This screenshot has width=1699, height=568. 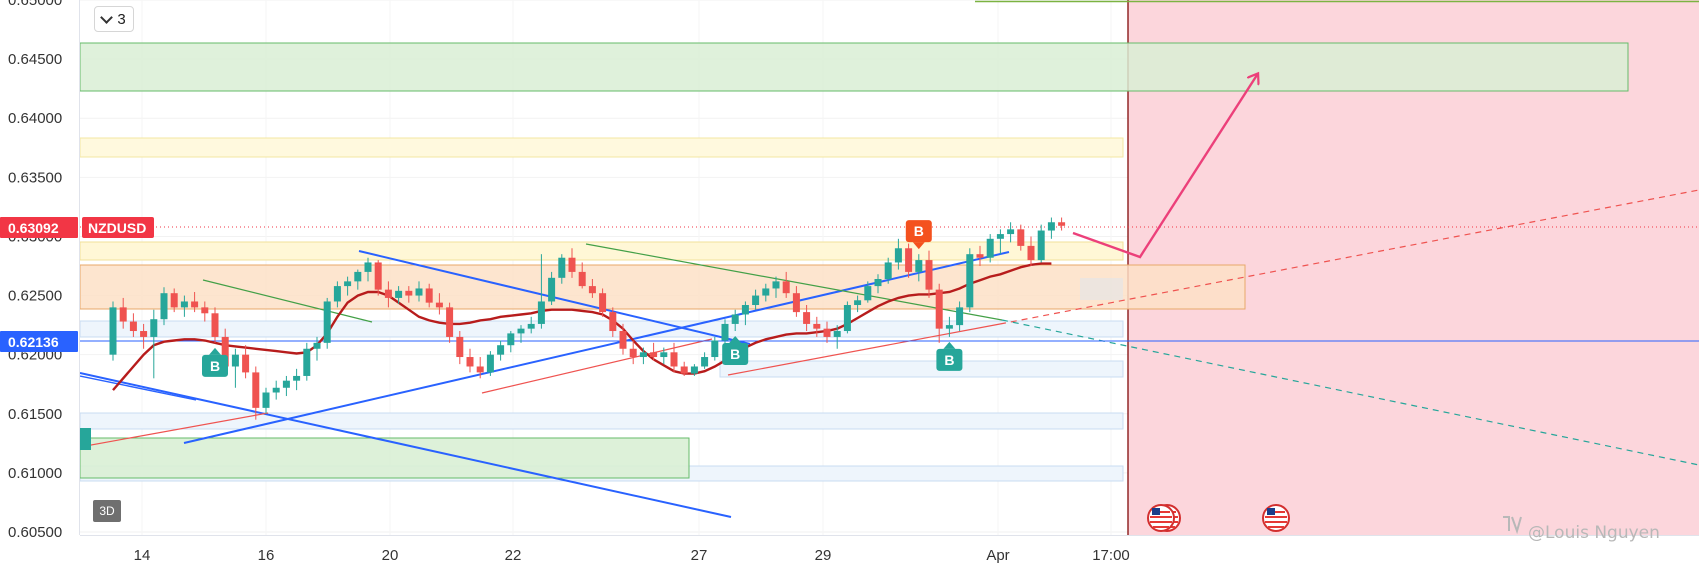 What do you see at coordinates (114, 19) in the screenshot?
I see `indicator-collapse-button: 3` at bounding box center [114, 19].